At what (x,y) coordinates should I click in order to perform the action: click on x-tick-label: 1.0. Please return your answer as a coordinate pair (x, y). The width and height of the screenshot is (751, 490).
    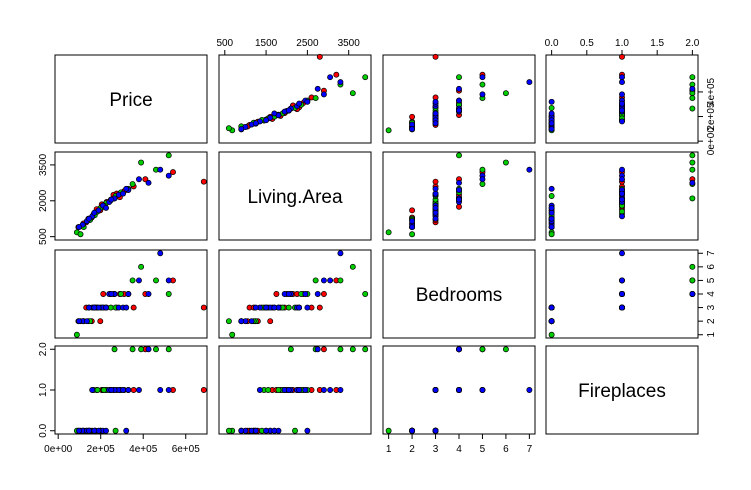
    Looking at the image, I should click on (622, 43).